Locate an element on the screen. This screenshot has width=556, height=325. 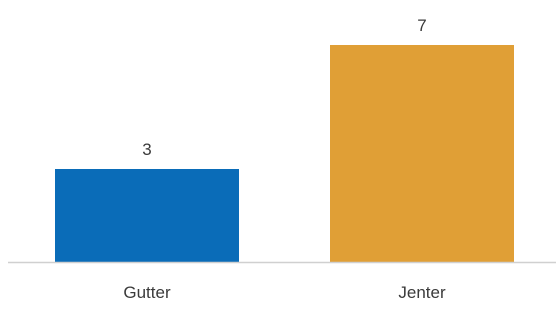
data-label-gutter: 3 is located at coordinates (146, 149).